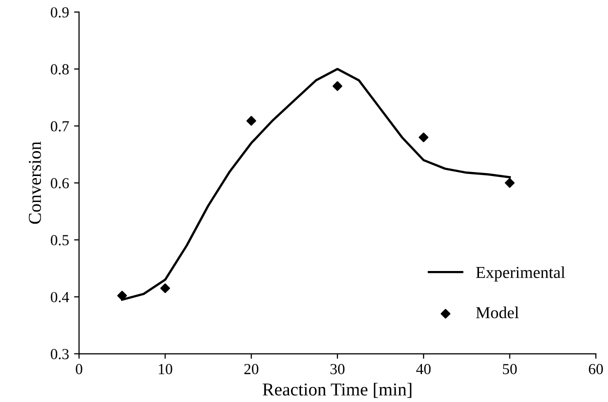 This screenshot has width=608, height=402. What do you see at coordinates (520, 274) in the screenshot?
I see `legend-label: Experimental` at bounding box center [520, 274].